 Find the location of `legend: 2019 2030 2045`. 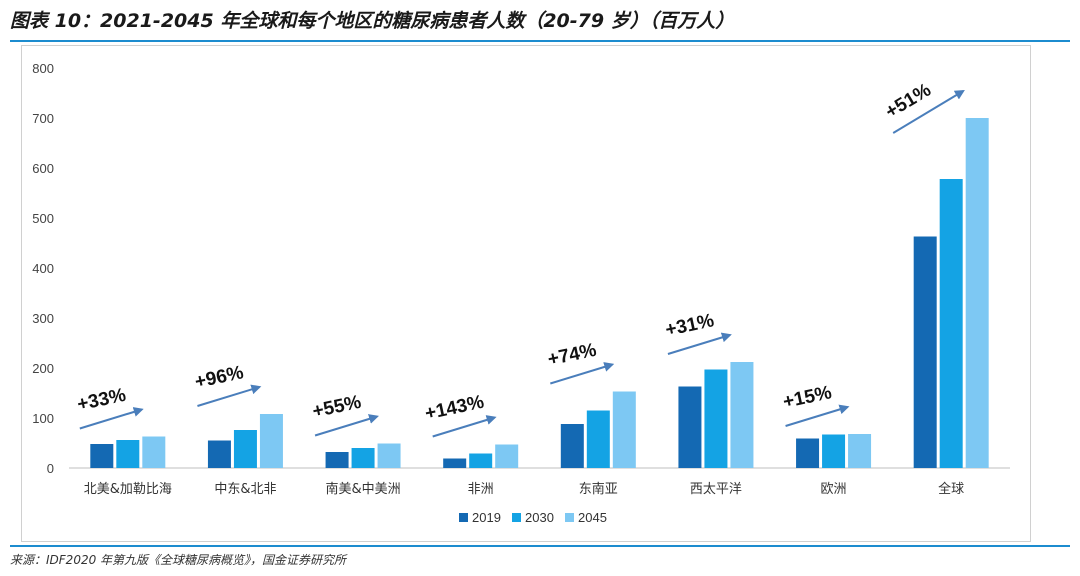

legend: 2019 2030 2045 is located at coordinates (533, 517).